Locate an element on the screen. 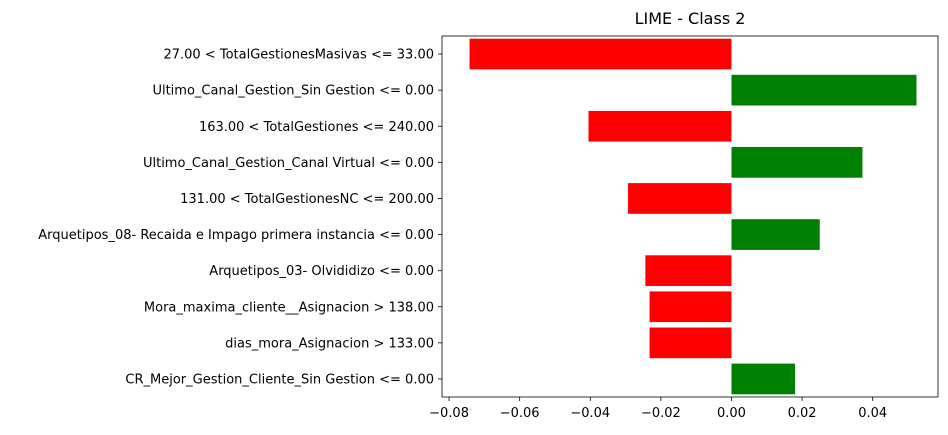 Image resolution: width=948 pixels, height=435 pixels. ytick-label-2: 163.00 < TotalGestiones <= 240.00 is located at coordinates (316, 127).